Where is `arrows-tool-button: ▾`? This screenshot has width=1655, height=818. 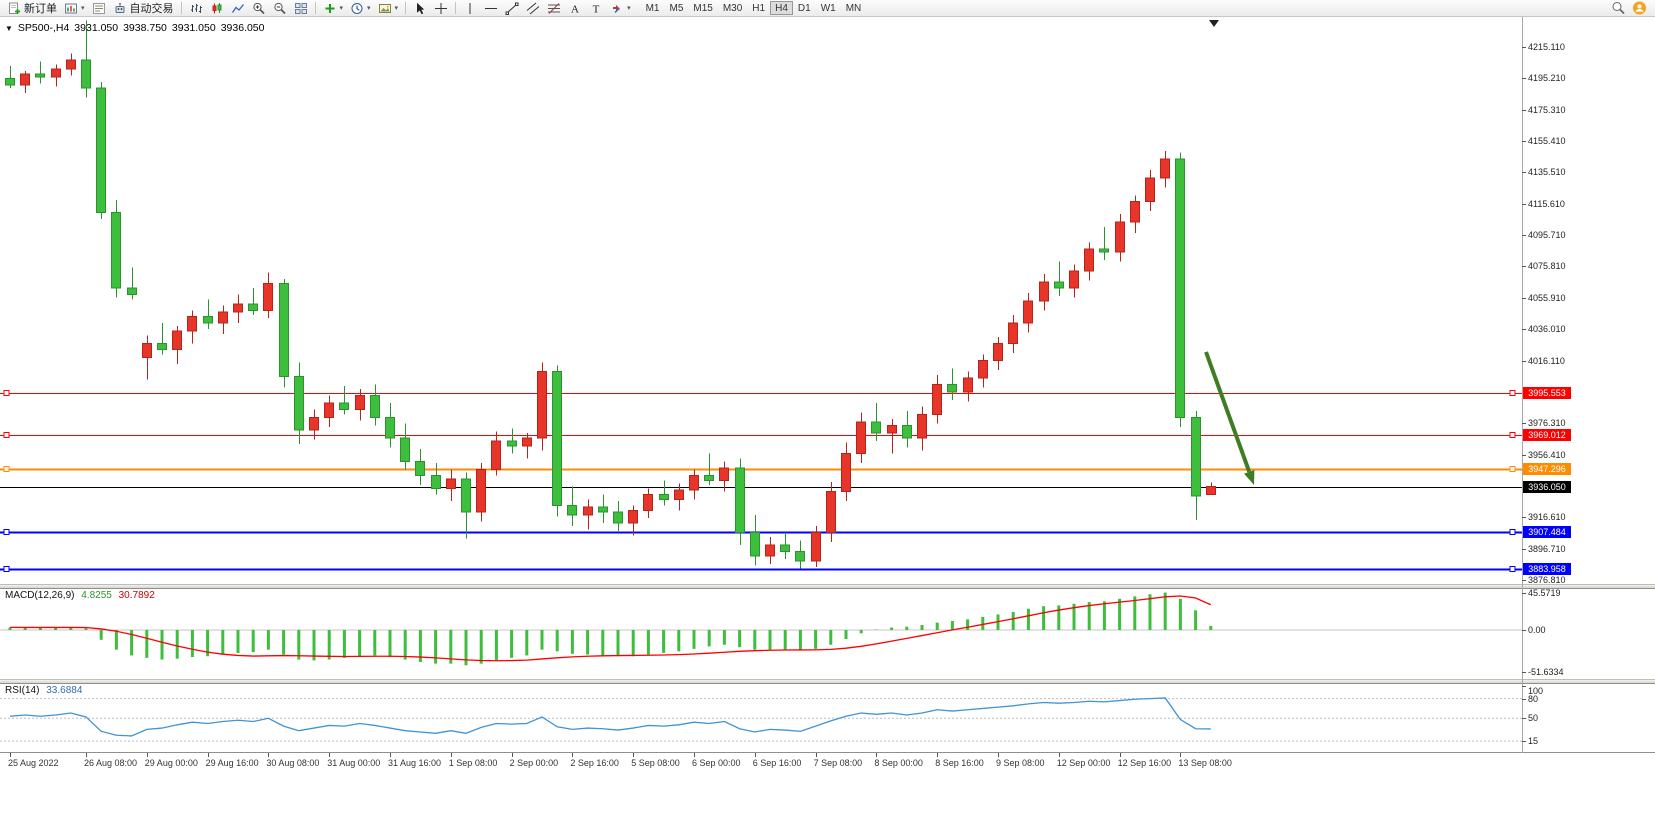
arrows-tool-button: ▾ is located at coordinates (620, 8).